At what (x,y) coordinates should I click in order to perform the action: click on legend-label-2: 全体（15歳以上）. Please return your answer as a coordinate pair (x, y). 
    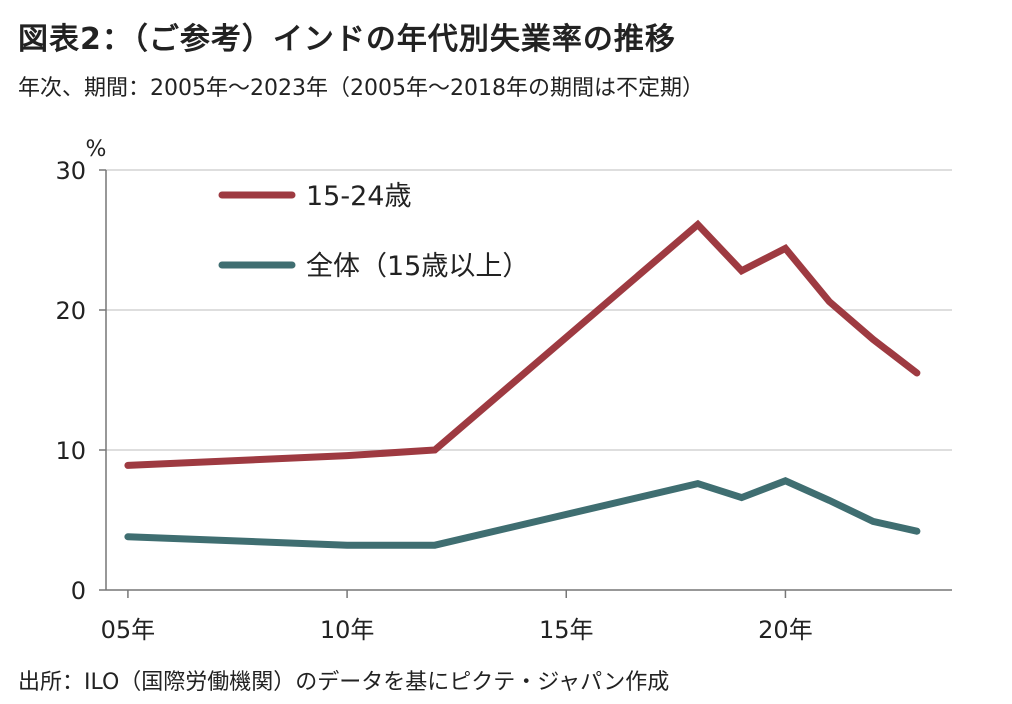
    Looking at the image, I should click on (417, 266).